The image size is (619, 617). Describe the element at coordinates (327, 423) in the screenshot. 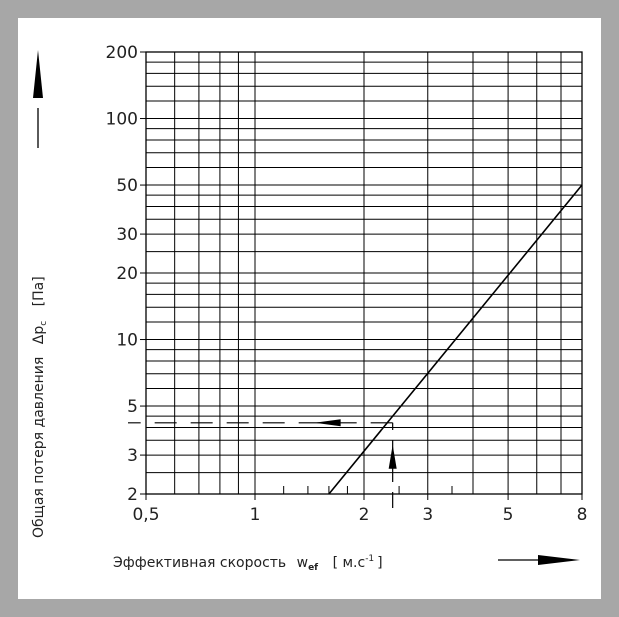

I see `example-left-arrow` at that location.